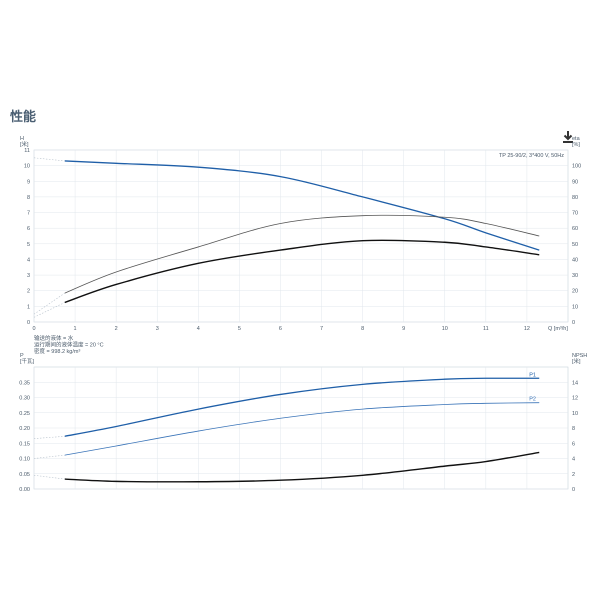 The image size is (600, 600). I want to click on x-tick-label: 6, so click(280, 329).